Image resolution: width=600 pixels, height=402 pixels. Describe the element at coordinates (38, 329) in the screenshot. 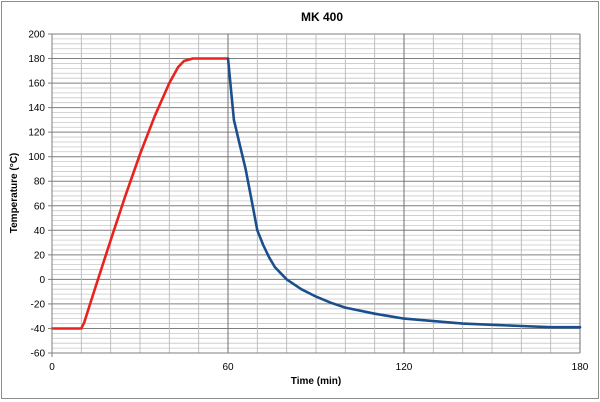

I see `y-tick-label: -40` at that location.